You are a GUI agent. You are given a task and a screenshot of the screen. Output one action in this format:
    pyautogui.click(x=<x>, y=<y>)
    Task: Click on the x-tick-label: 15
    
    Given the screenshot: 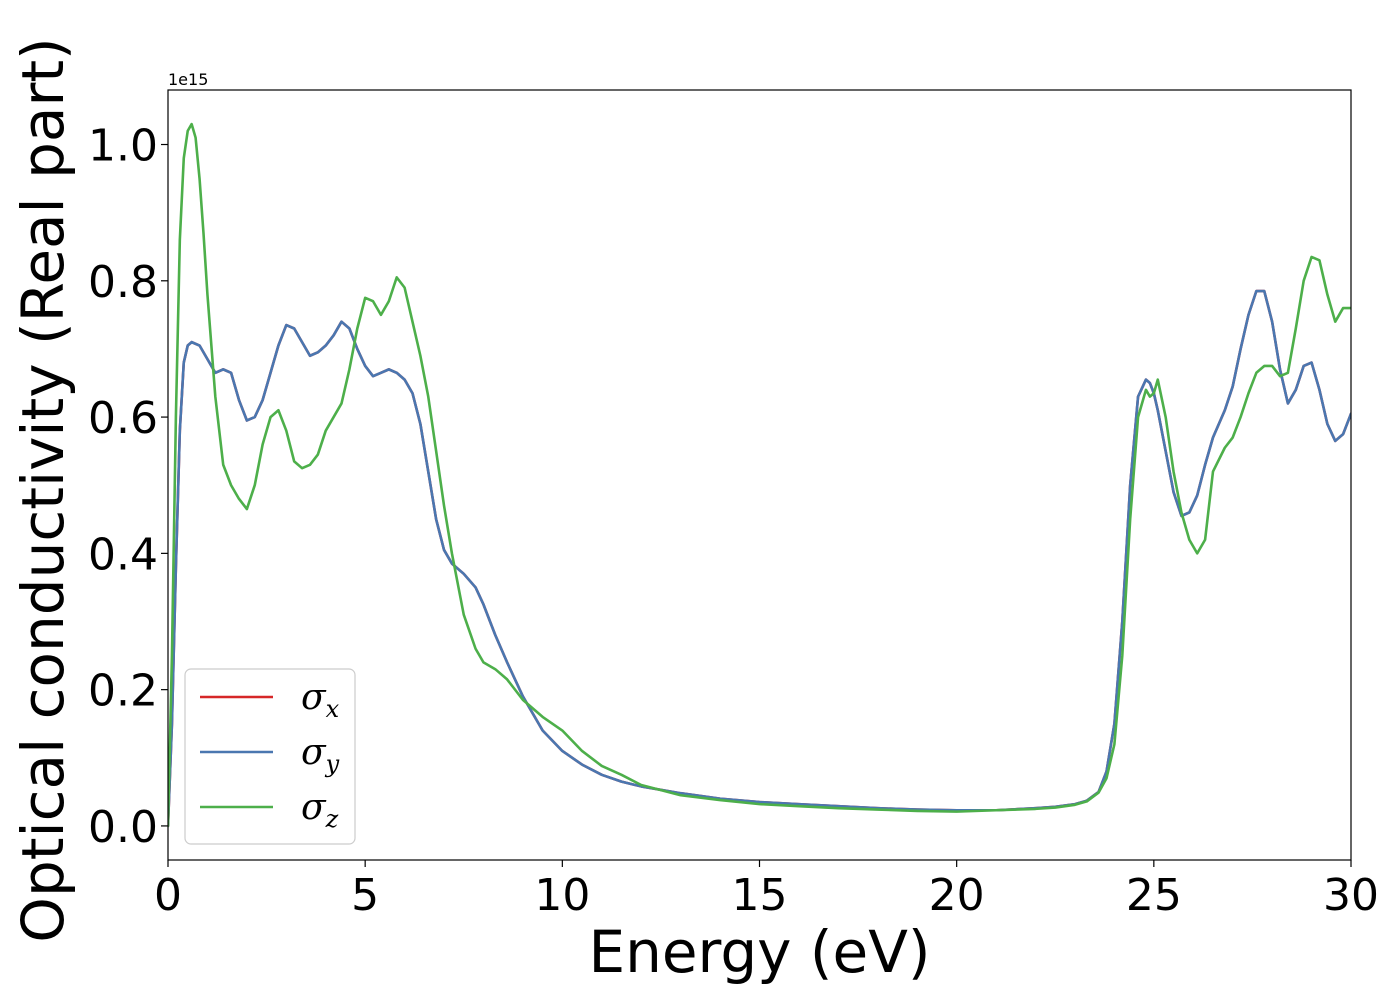 What is the action you would take?
    pyautogui.click(x=760, y=895)
    